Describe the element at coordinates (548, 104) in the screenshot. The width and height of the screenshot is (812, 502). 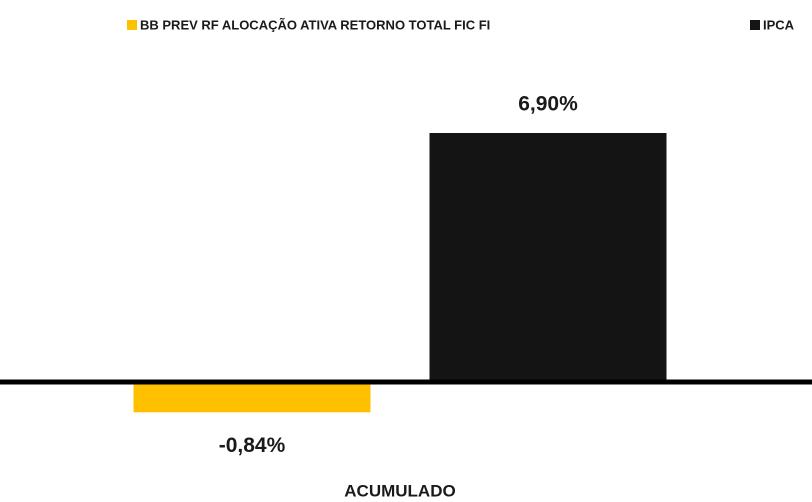
I see `value-label: 6,90%` at that location.